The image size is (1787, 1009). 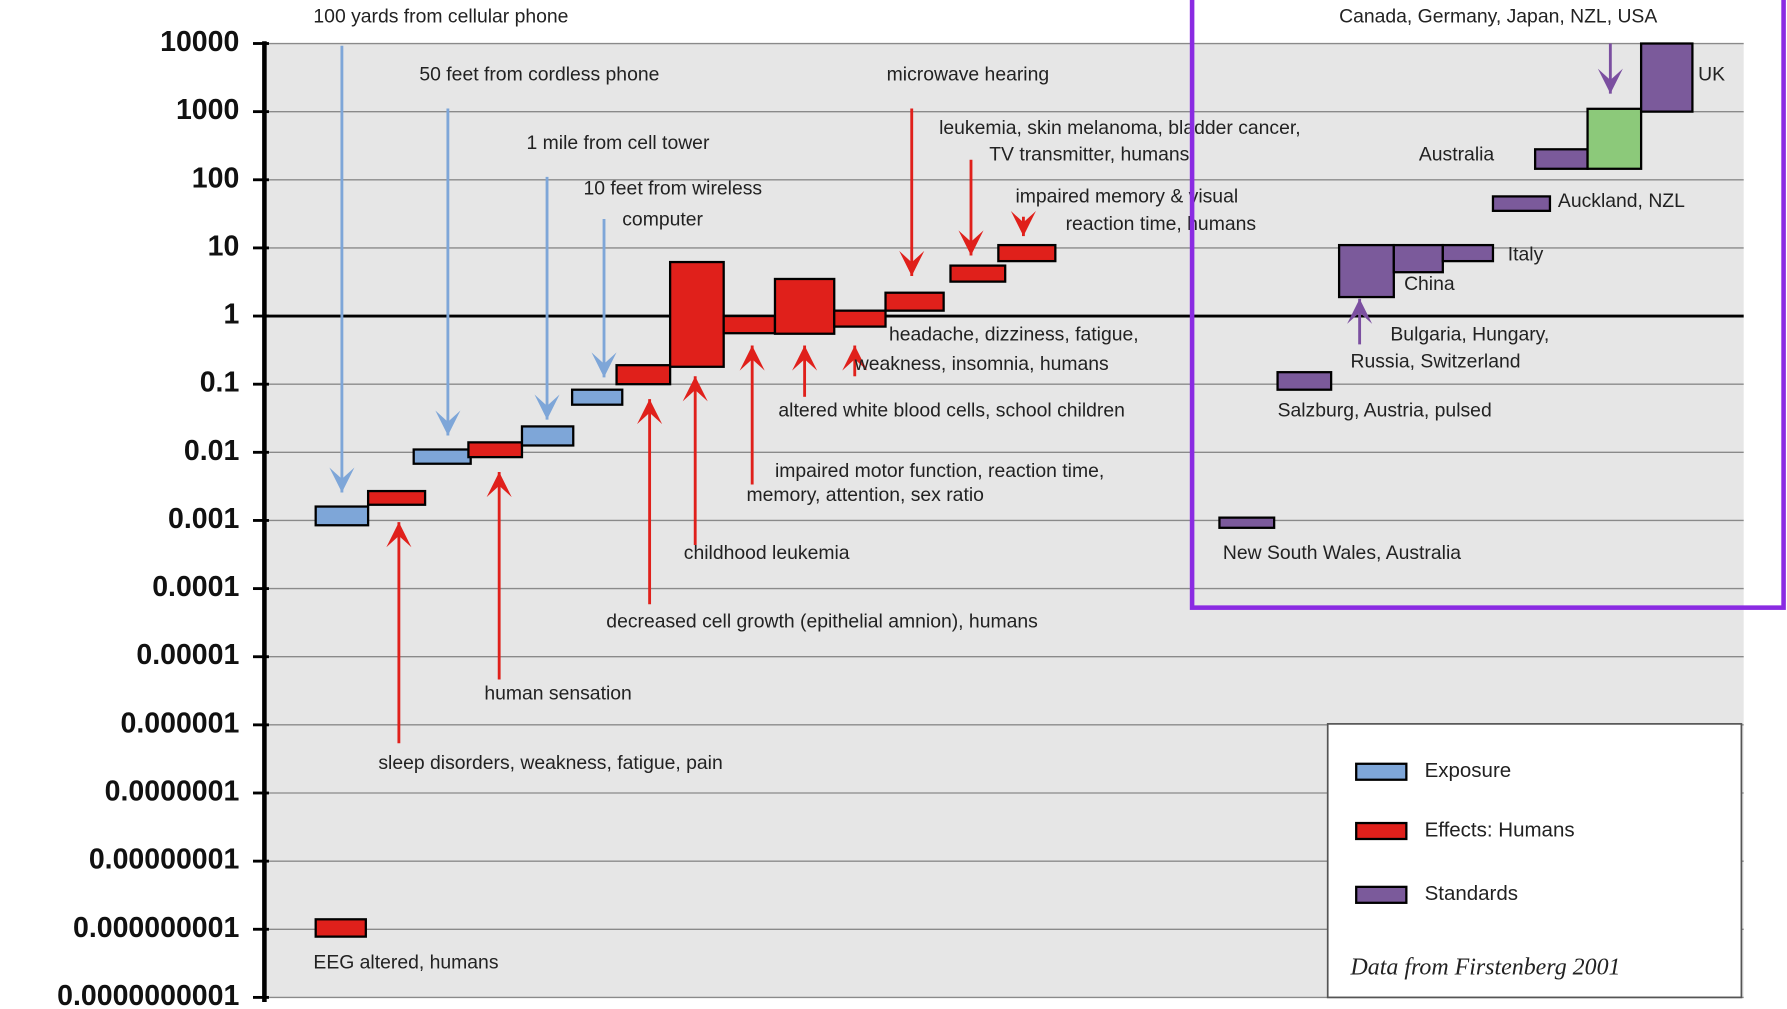 I want to click on annotation: human sensation, so click(x=557, y=693).